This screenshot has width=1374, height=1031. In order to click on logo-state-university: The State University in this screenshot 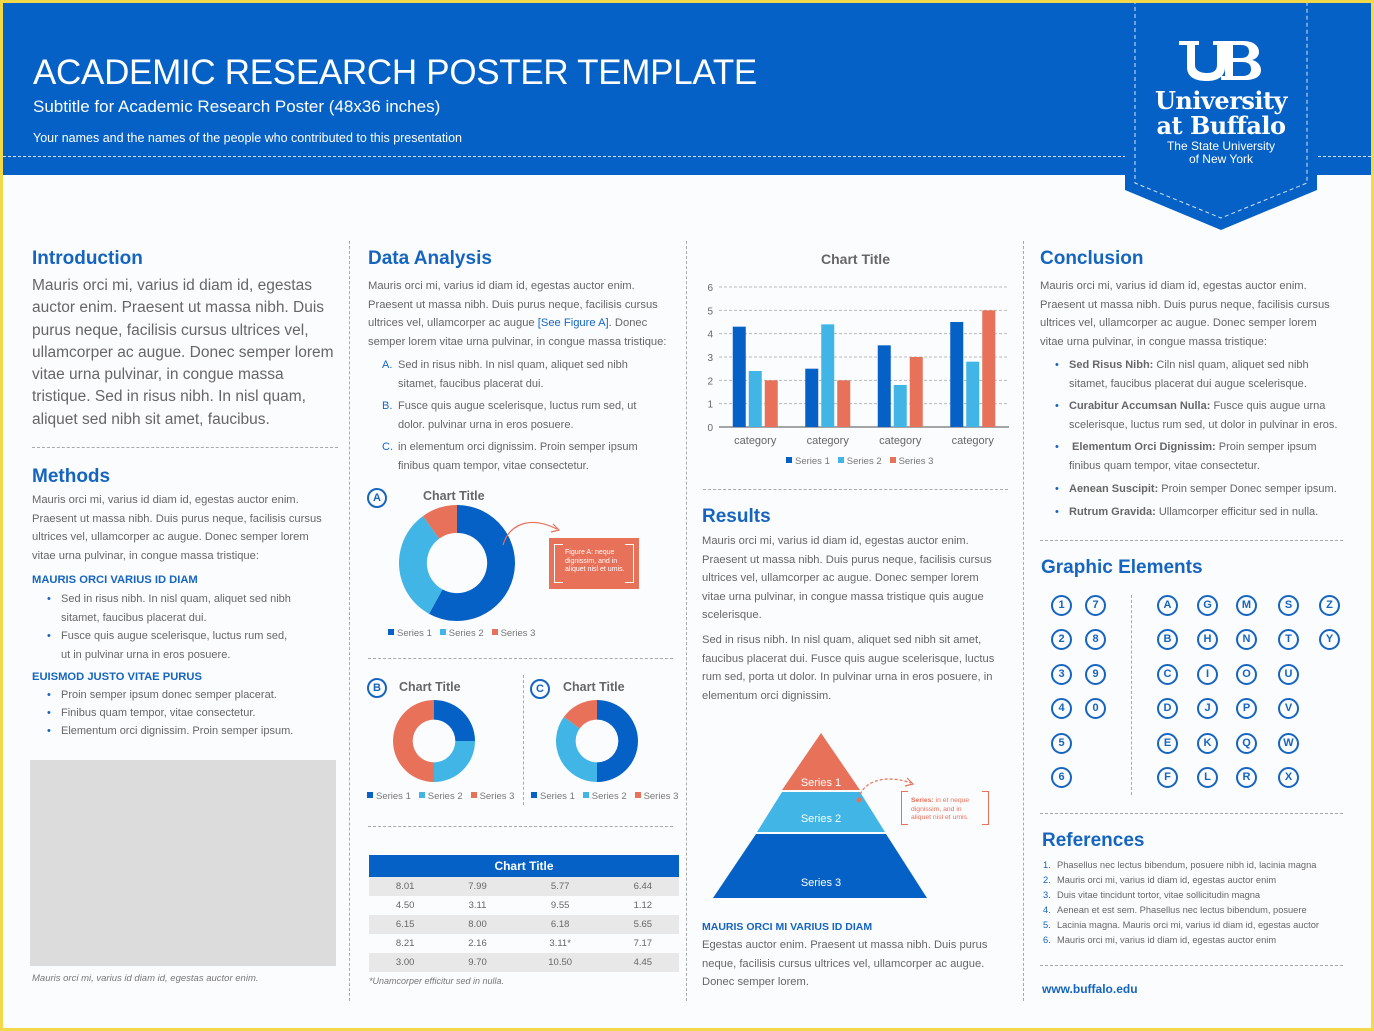, I will do `click(1221, 146)`.